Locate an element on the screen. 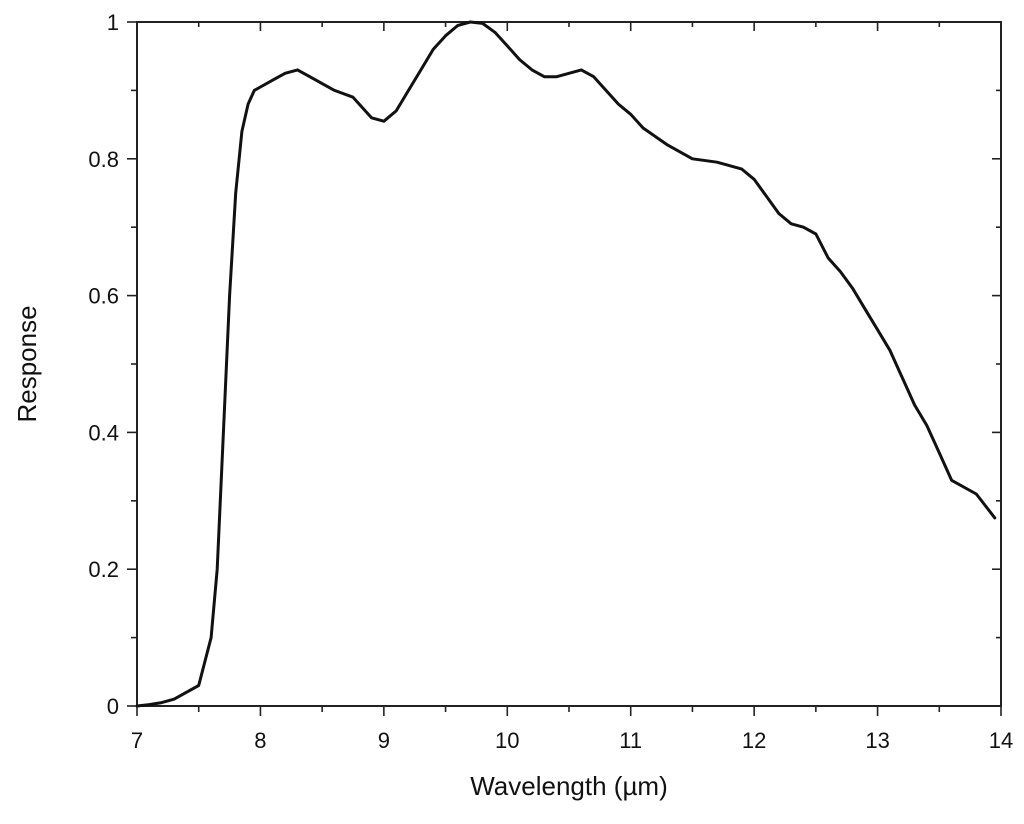  x-axis-tick-labels: 7 8 9 10 11 12 13 14 is located at coordinates (572, 740).